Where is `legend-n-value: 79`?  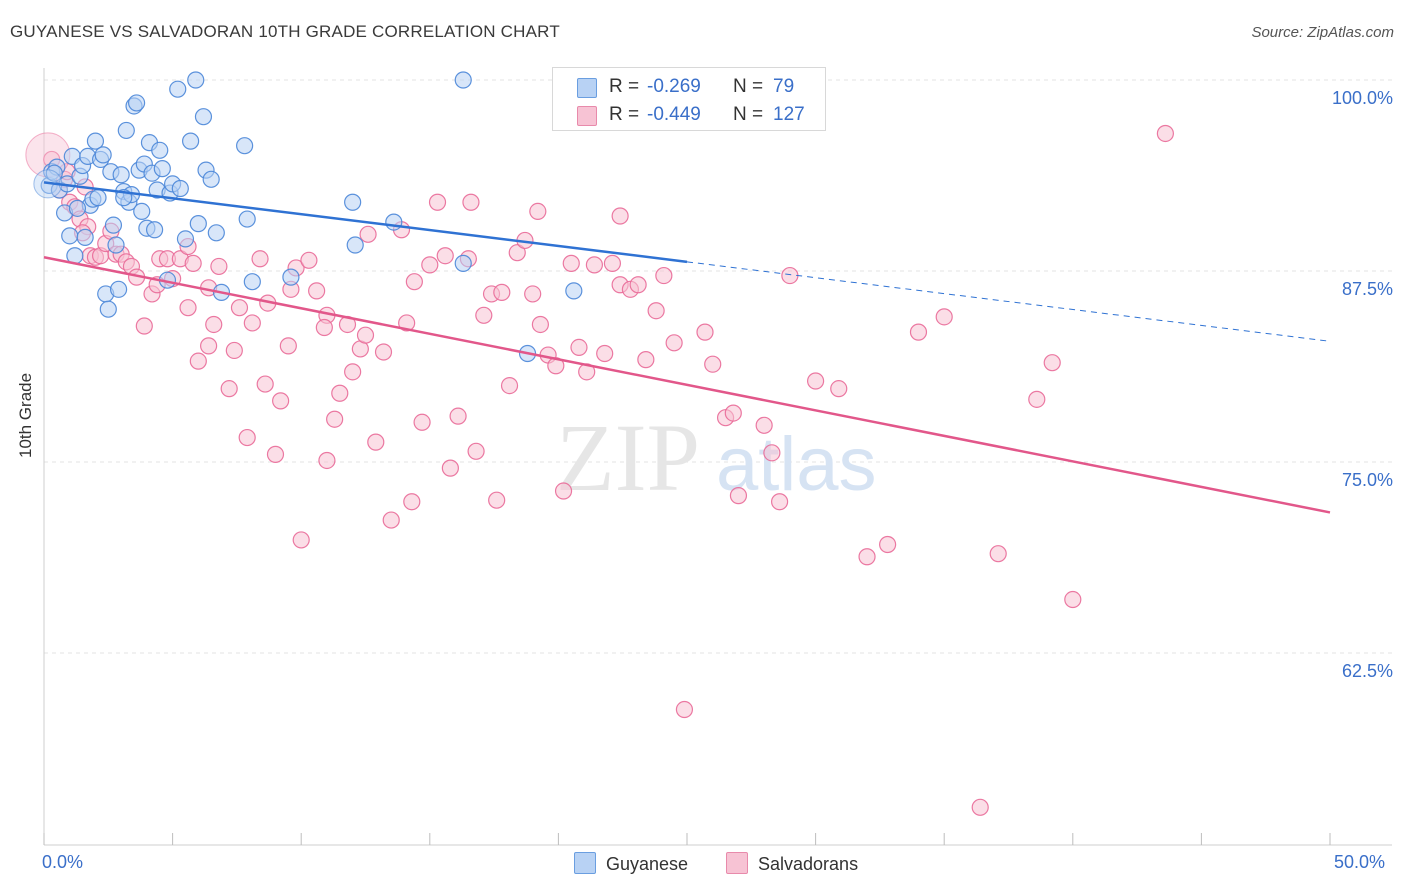
legend-n-value: 79 is located at coordinates (784, 86).